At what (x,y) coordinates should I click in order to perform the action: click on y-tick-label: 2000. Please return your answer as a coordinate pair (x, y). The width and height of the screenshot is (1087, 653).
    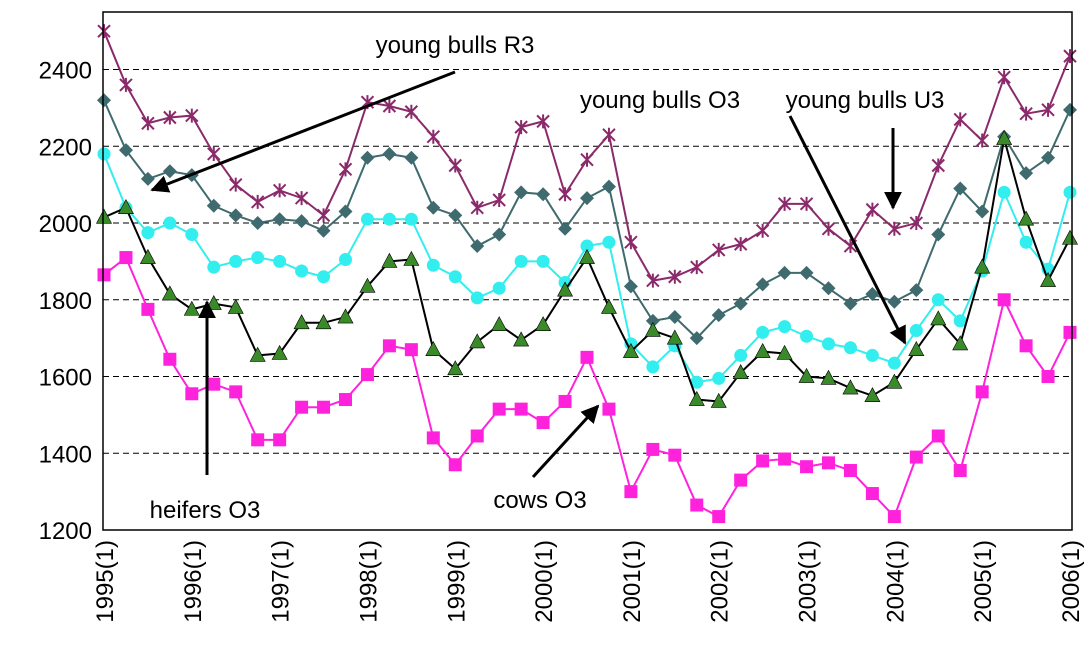
    Looking at the image, I should click on (65, 224).